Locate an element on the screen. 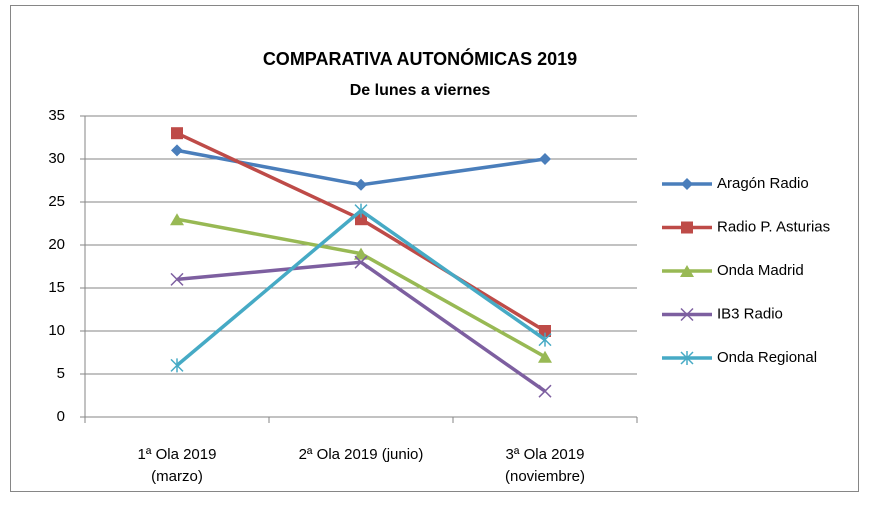 The image size is (869, 507). y-tick-label: 20 is located at coordinates (56, 244).